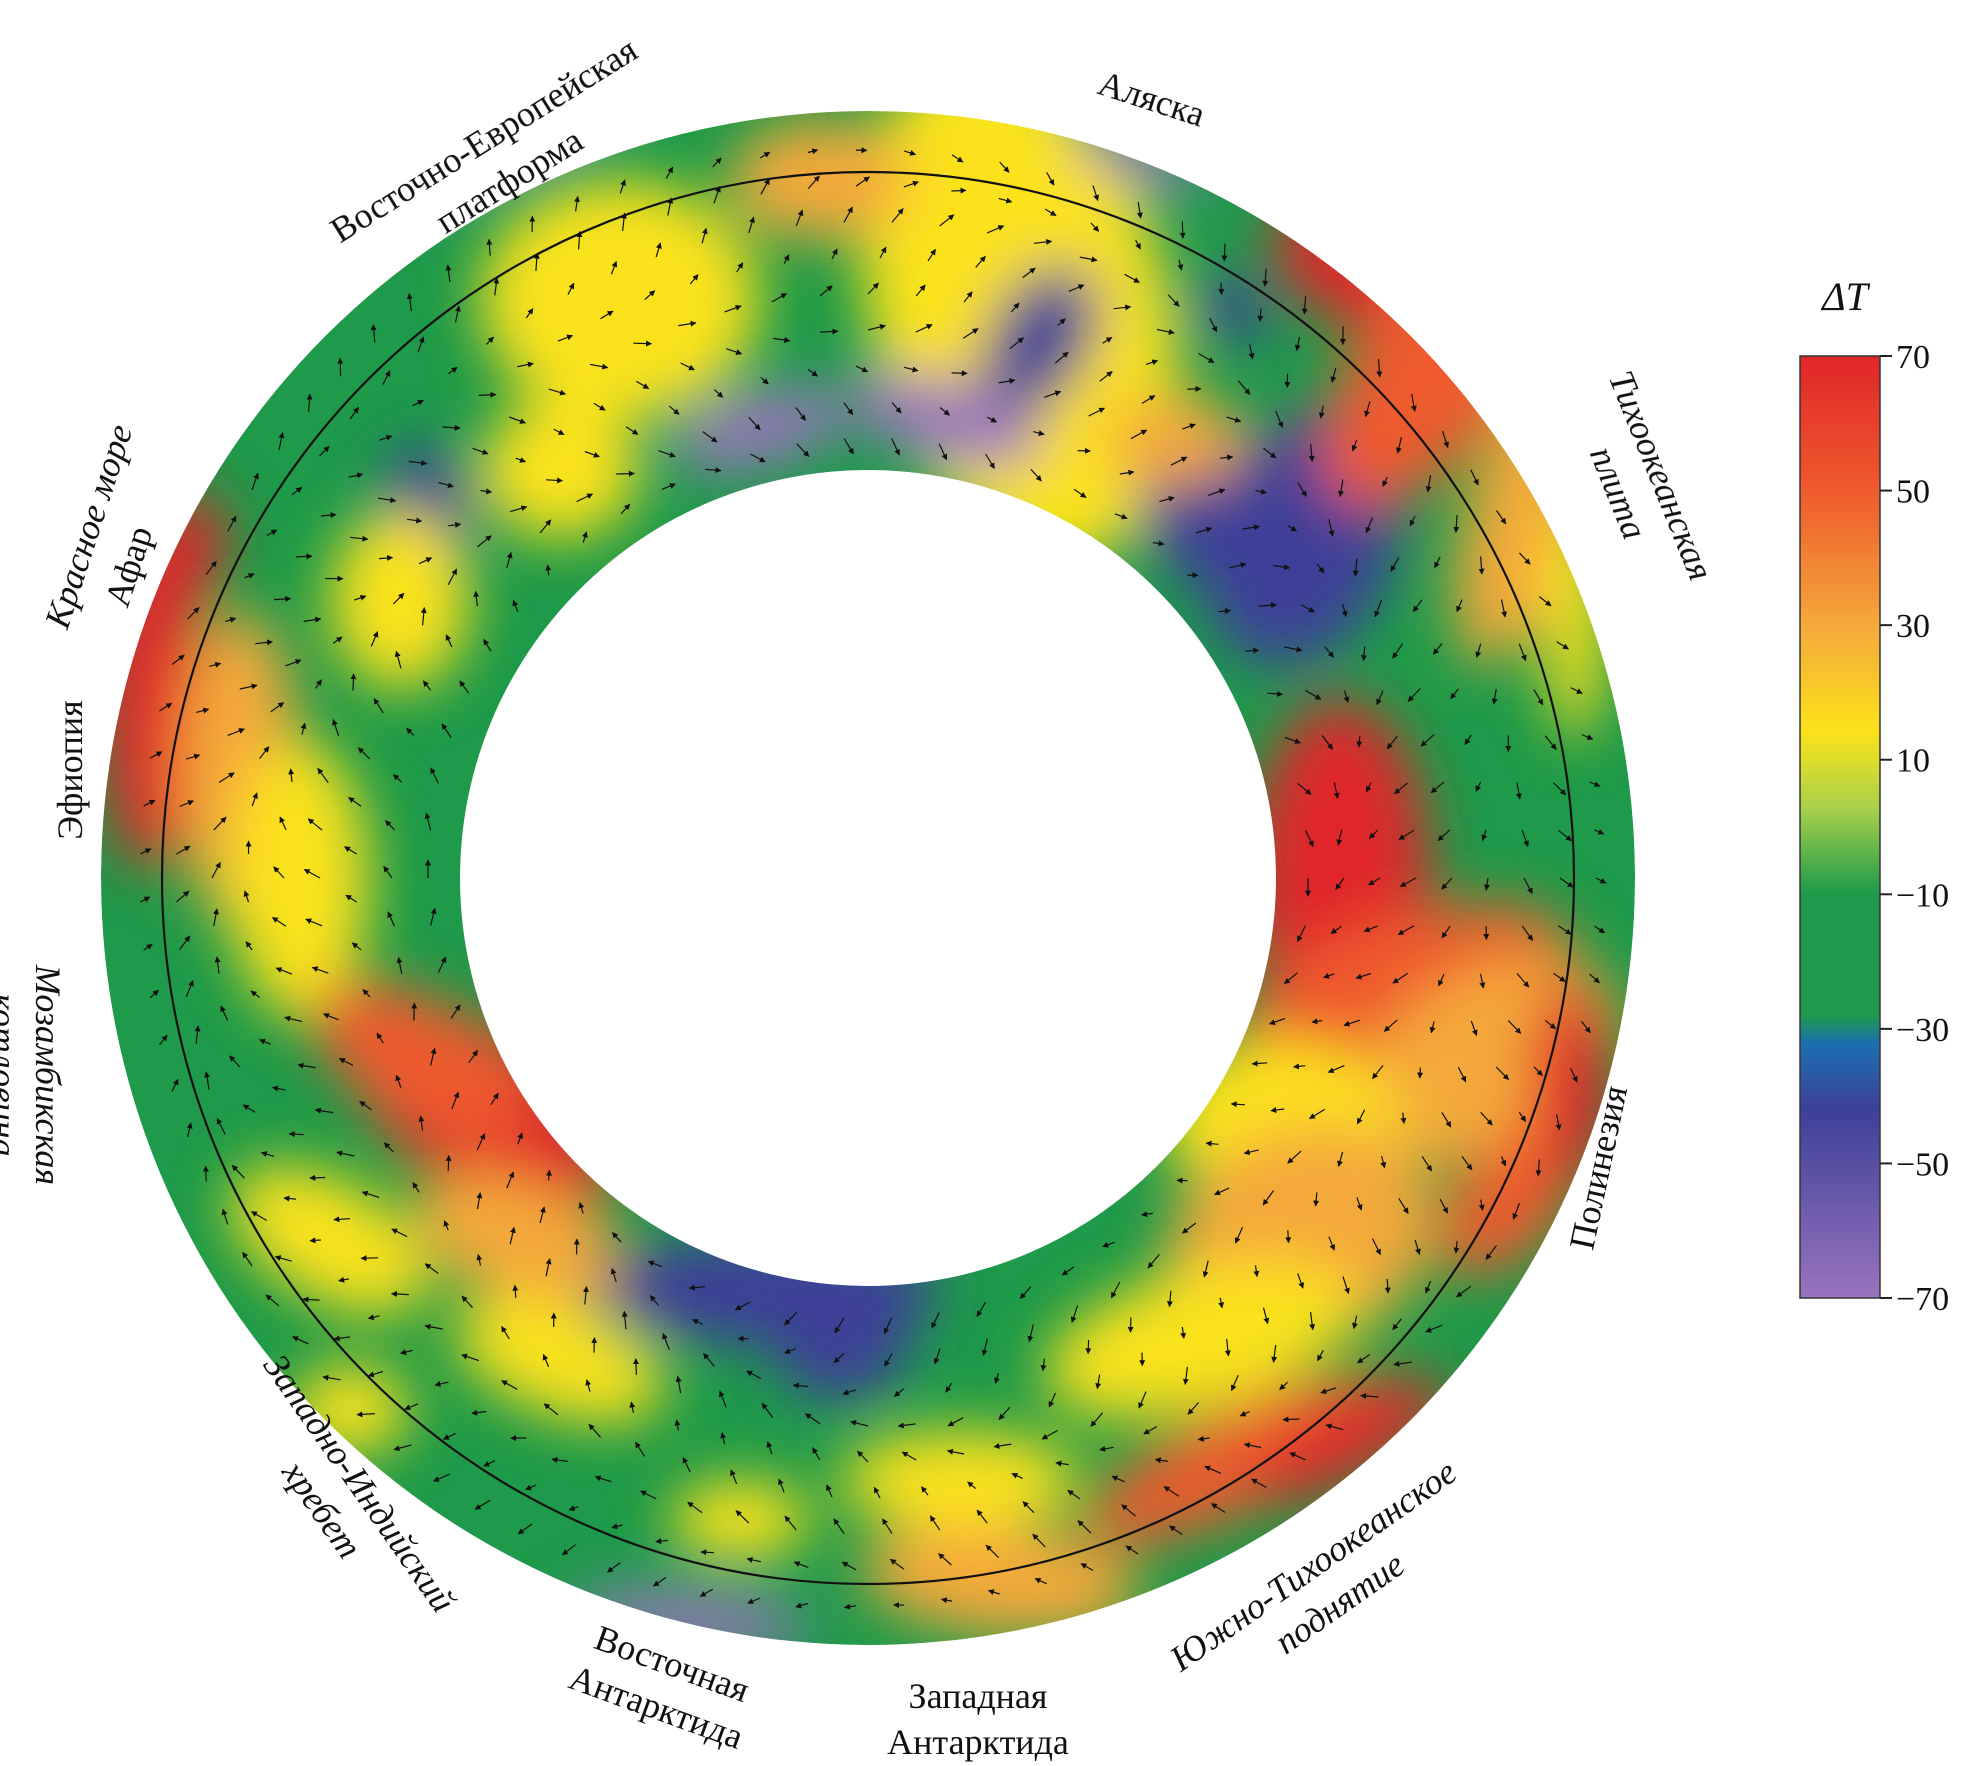 This screenshot has width=1964, height=1766. Describe the element at coordinates (1913, 761) in the screenshot. I see `colorbar-tick-label: 10` at that location.